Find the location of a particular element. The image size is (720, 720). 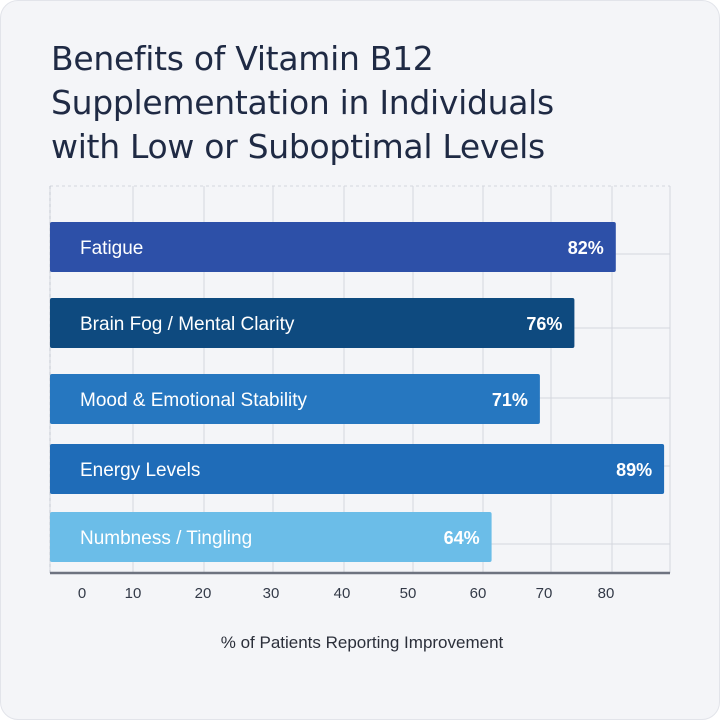

bar-category-label: Brain Fog / Mental Clarity is located at coordinates (187, 324).